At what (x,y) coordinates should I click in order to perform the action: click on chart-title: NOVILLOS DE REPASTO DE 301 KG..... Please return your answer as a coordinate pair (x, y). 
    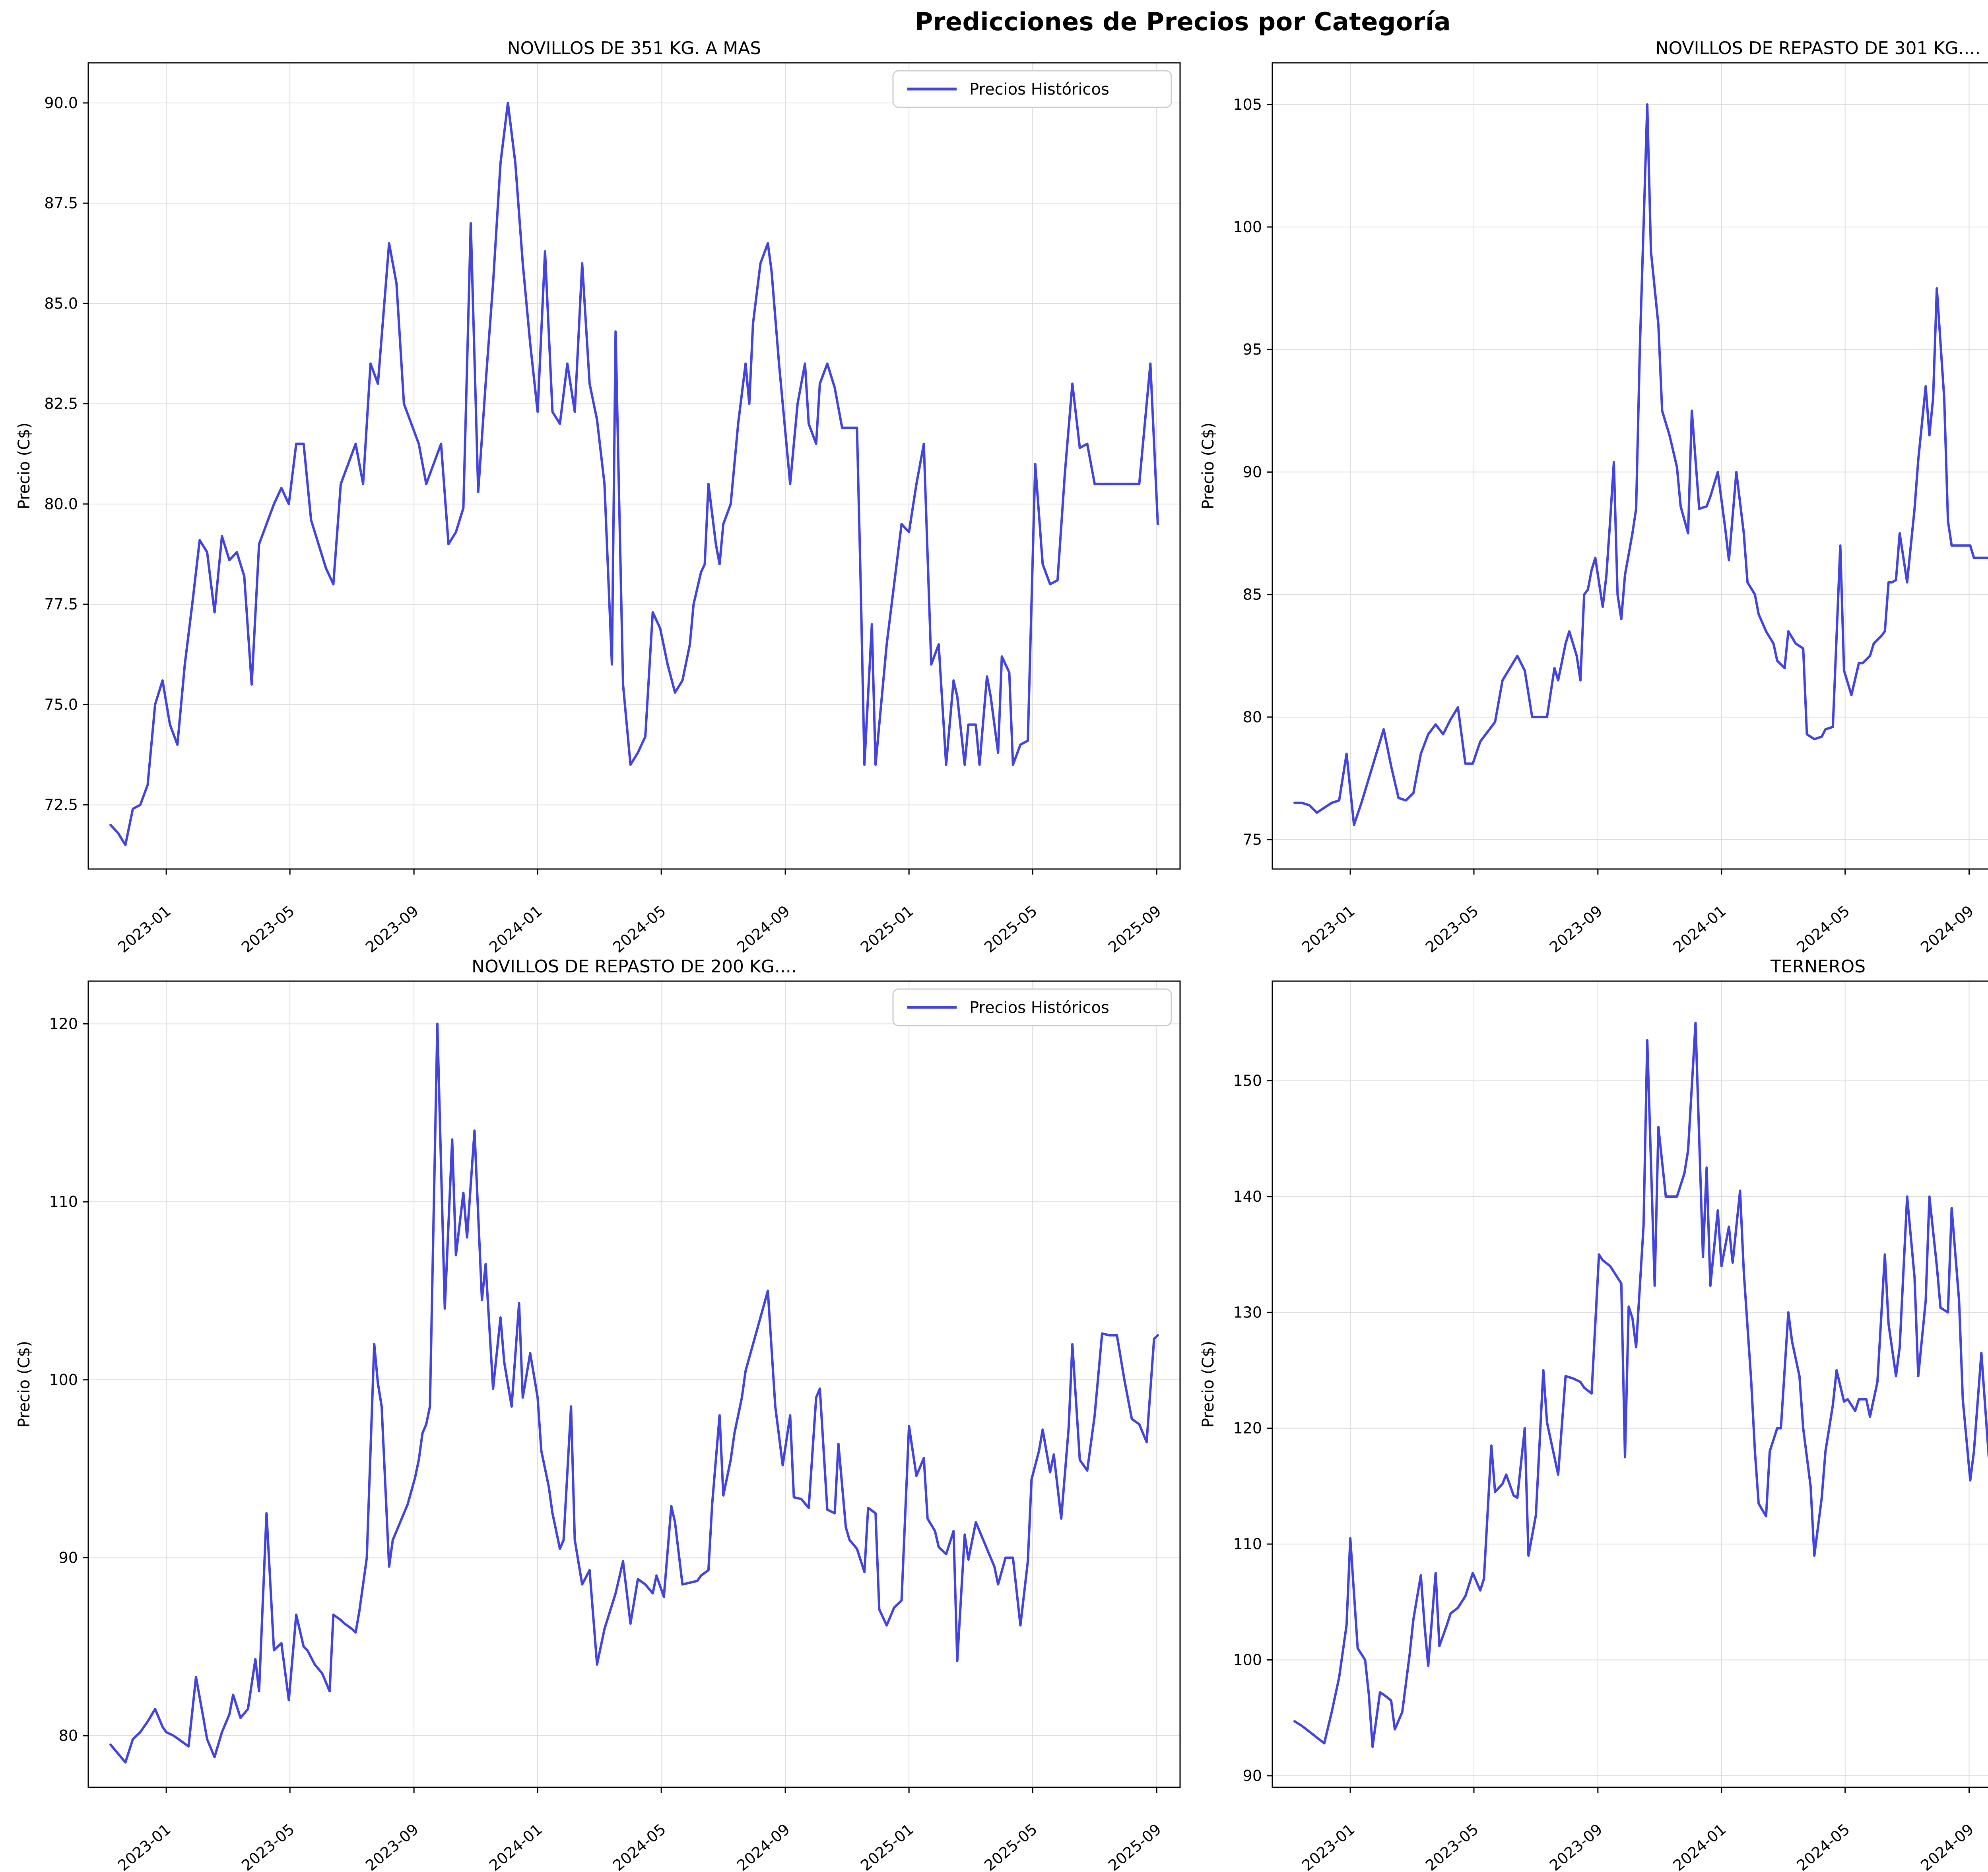
    Looking at the image, I should click on (1818, 48).